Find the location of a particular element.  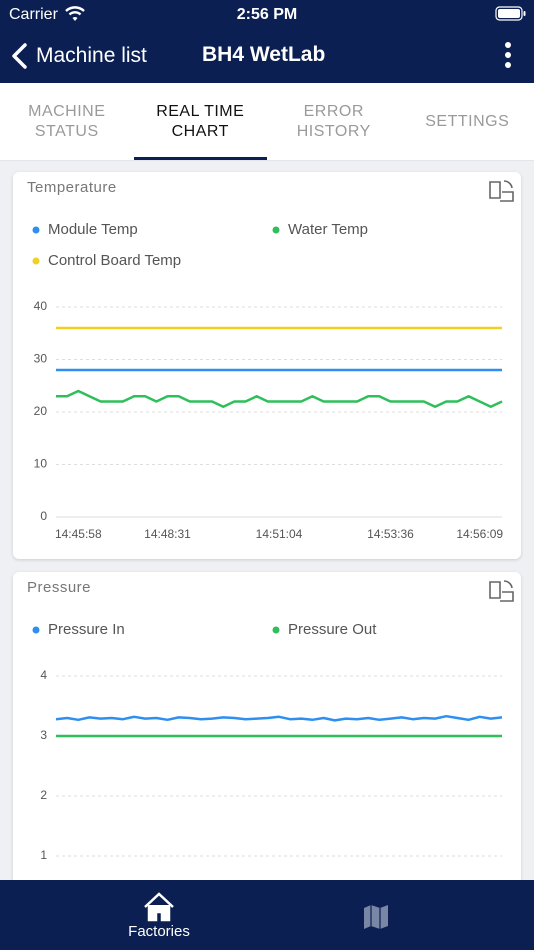

tab: REAL TIME CHART is located at coordinates (200, 121).